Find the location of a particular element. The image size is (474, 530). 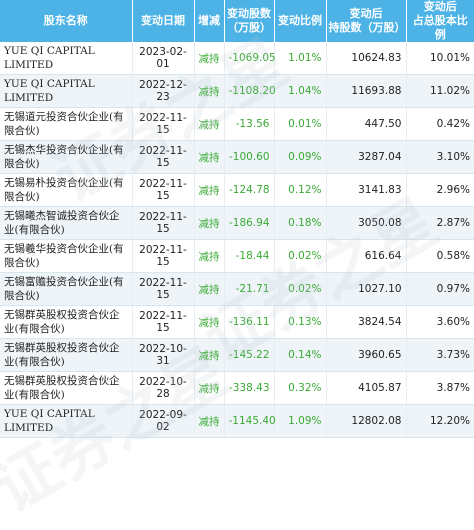

change-date: 2023-02-01 is located at coordinates (163, 58).